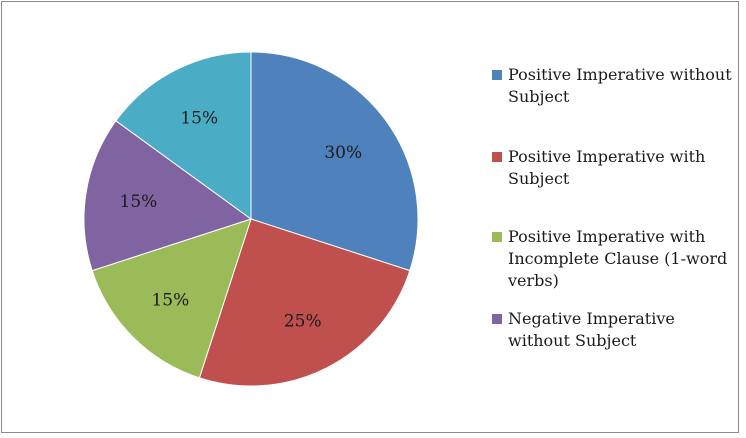  I want to click on legend-item: Negative Imperative without Subject, so click(612, 330).